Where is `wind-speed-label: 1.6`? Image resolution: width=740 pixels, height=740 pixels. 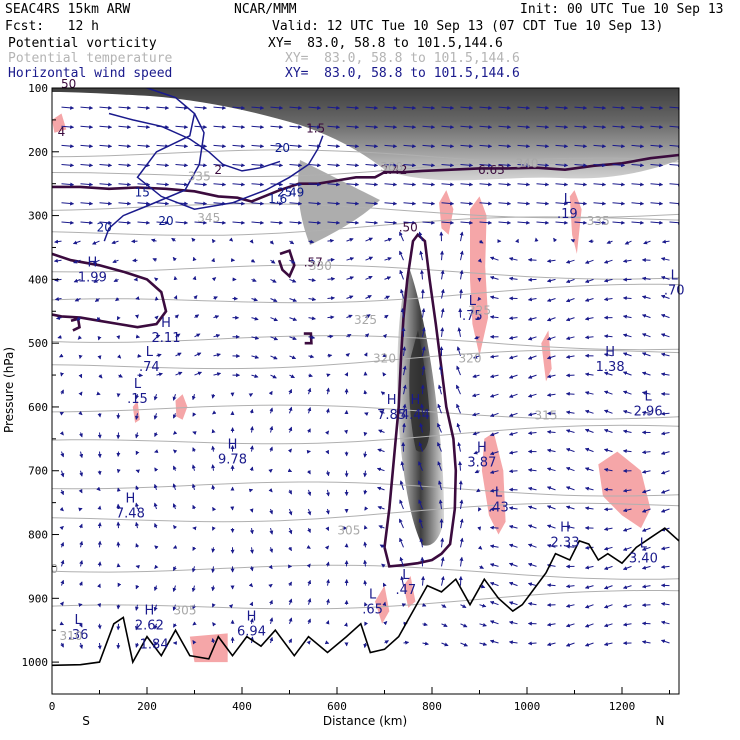 wind-speed-label: 1.6 is located at coordinates (277, 199).